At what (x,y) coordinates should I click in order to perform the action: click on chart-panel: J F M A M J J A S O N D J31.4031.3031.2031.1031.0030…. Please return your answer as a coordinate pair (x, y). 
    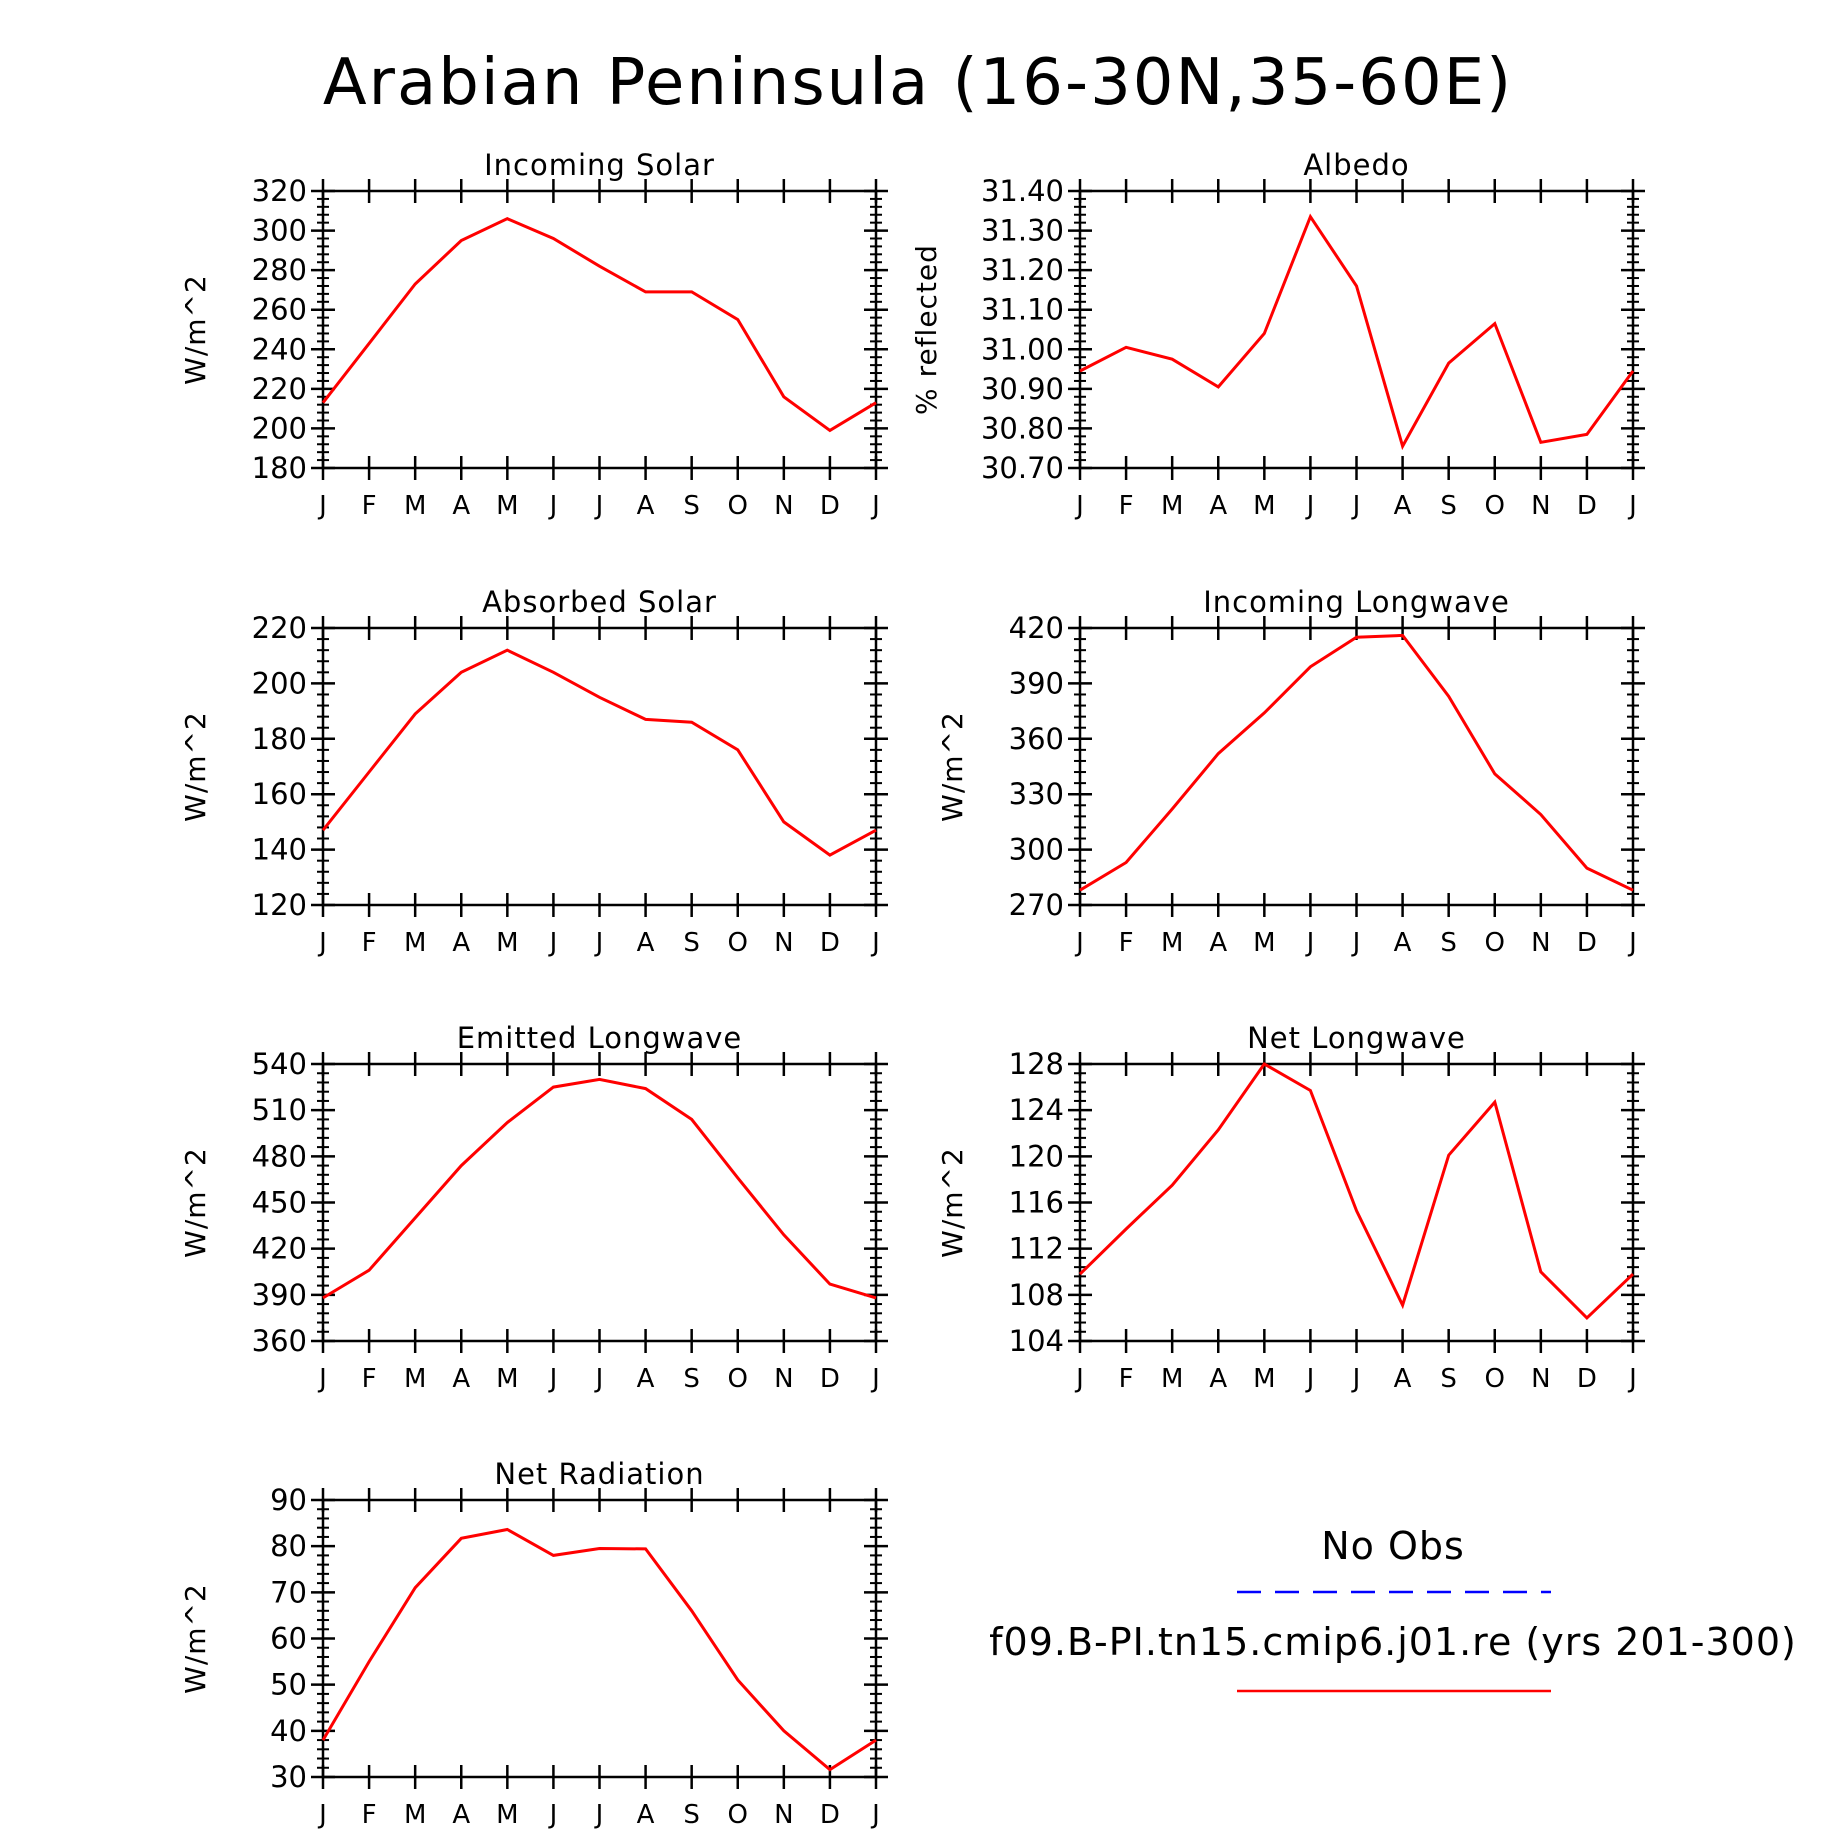
    Looking at the image, I should click on (1277, 334).